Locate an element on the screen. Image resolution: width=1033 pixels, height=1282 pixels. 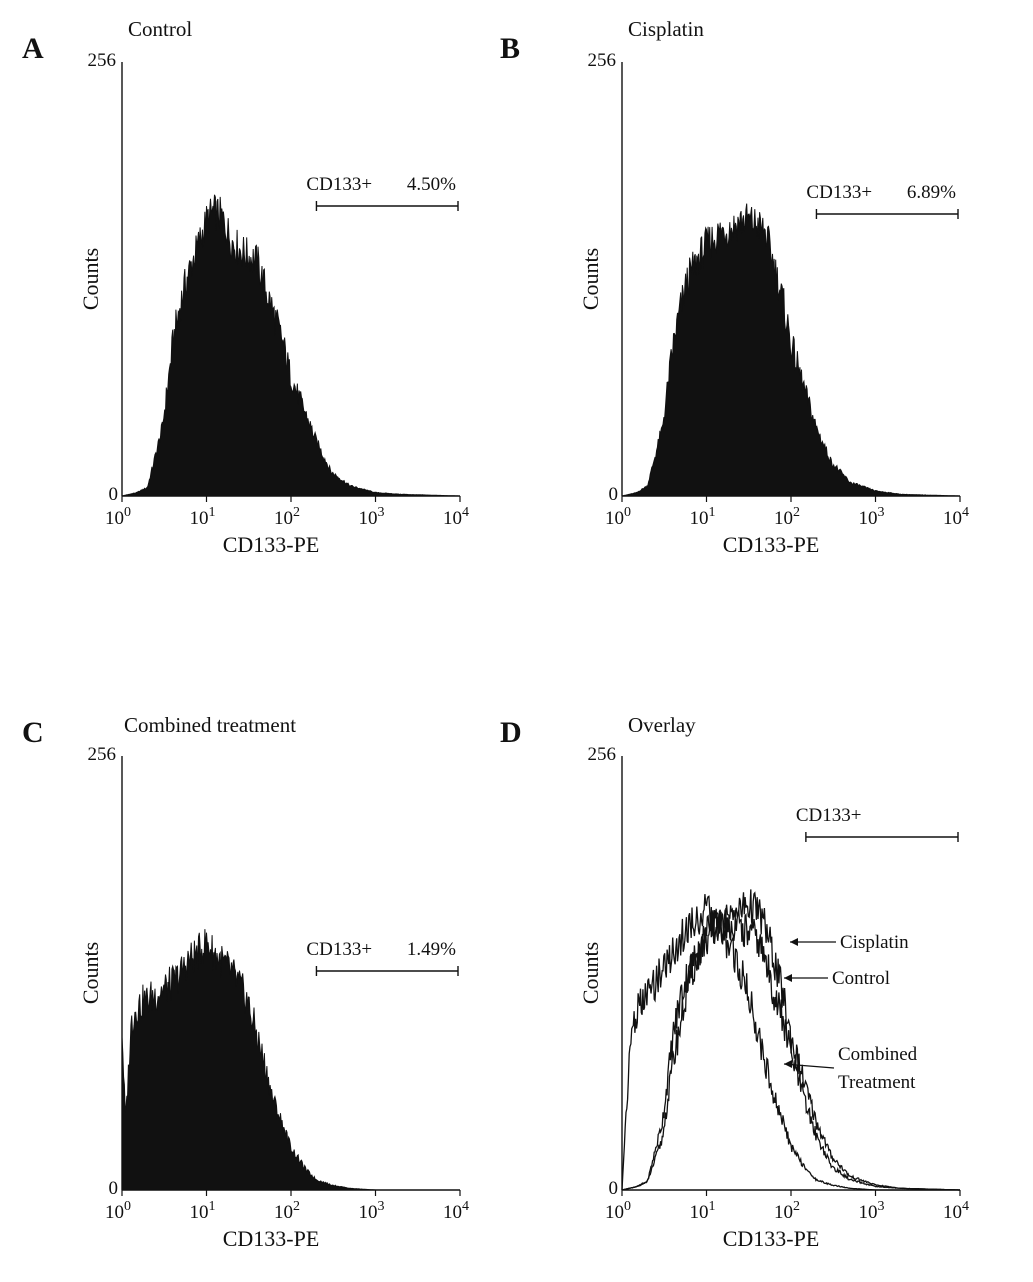
histogram-series-cisplatin is located at coordinates (790, 350).